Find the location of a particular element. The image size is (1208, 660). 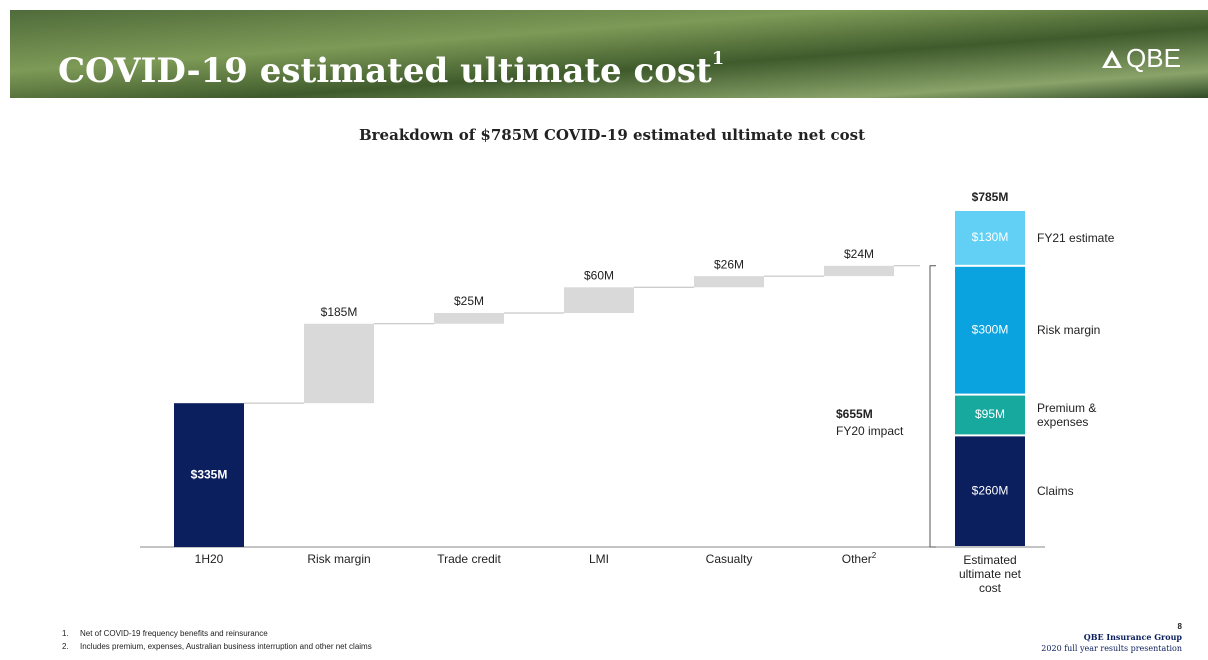

value-label: $260M is located at coordinates (990, 490).